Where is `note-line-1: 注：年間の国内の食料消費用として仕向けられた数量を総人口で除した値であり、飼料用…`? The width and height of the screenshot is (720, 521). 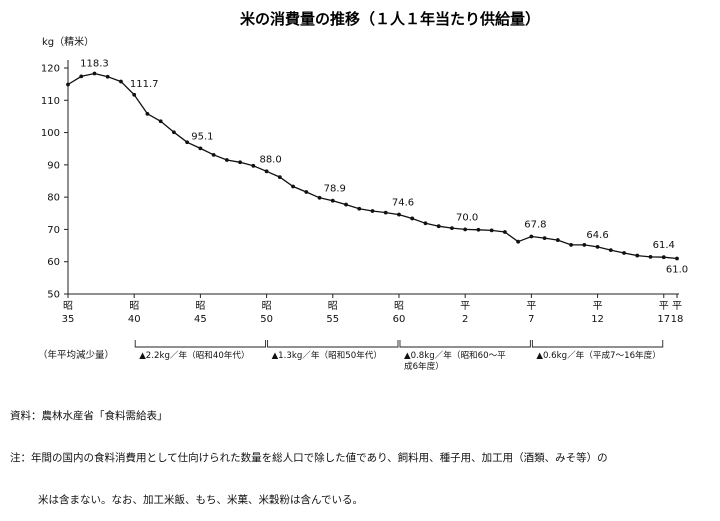
note-line-1: 注：年間の国内の食料消費用として仕向けられた数量を総人口で除した値であり、飼料用… is located at coordinates (309, 458).